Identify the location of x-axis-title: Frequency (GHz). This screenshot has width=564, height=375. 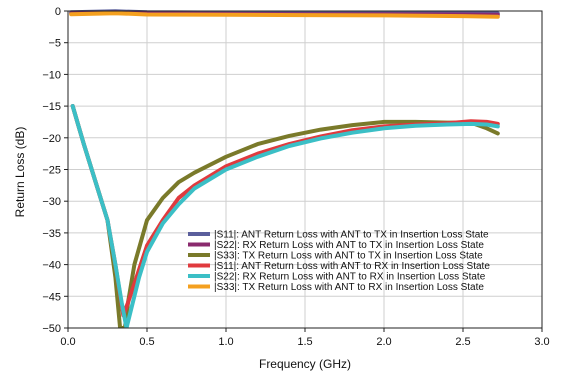
(305, 364).